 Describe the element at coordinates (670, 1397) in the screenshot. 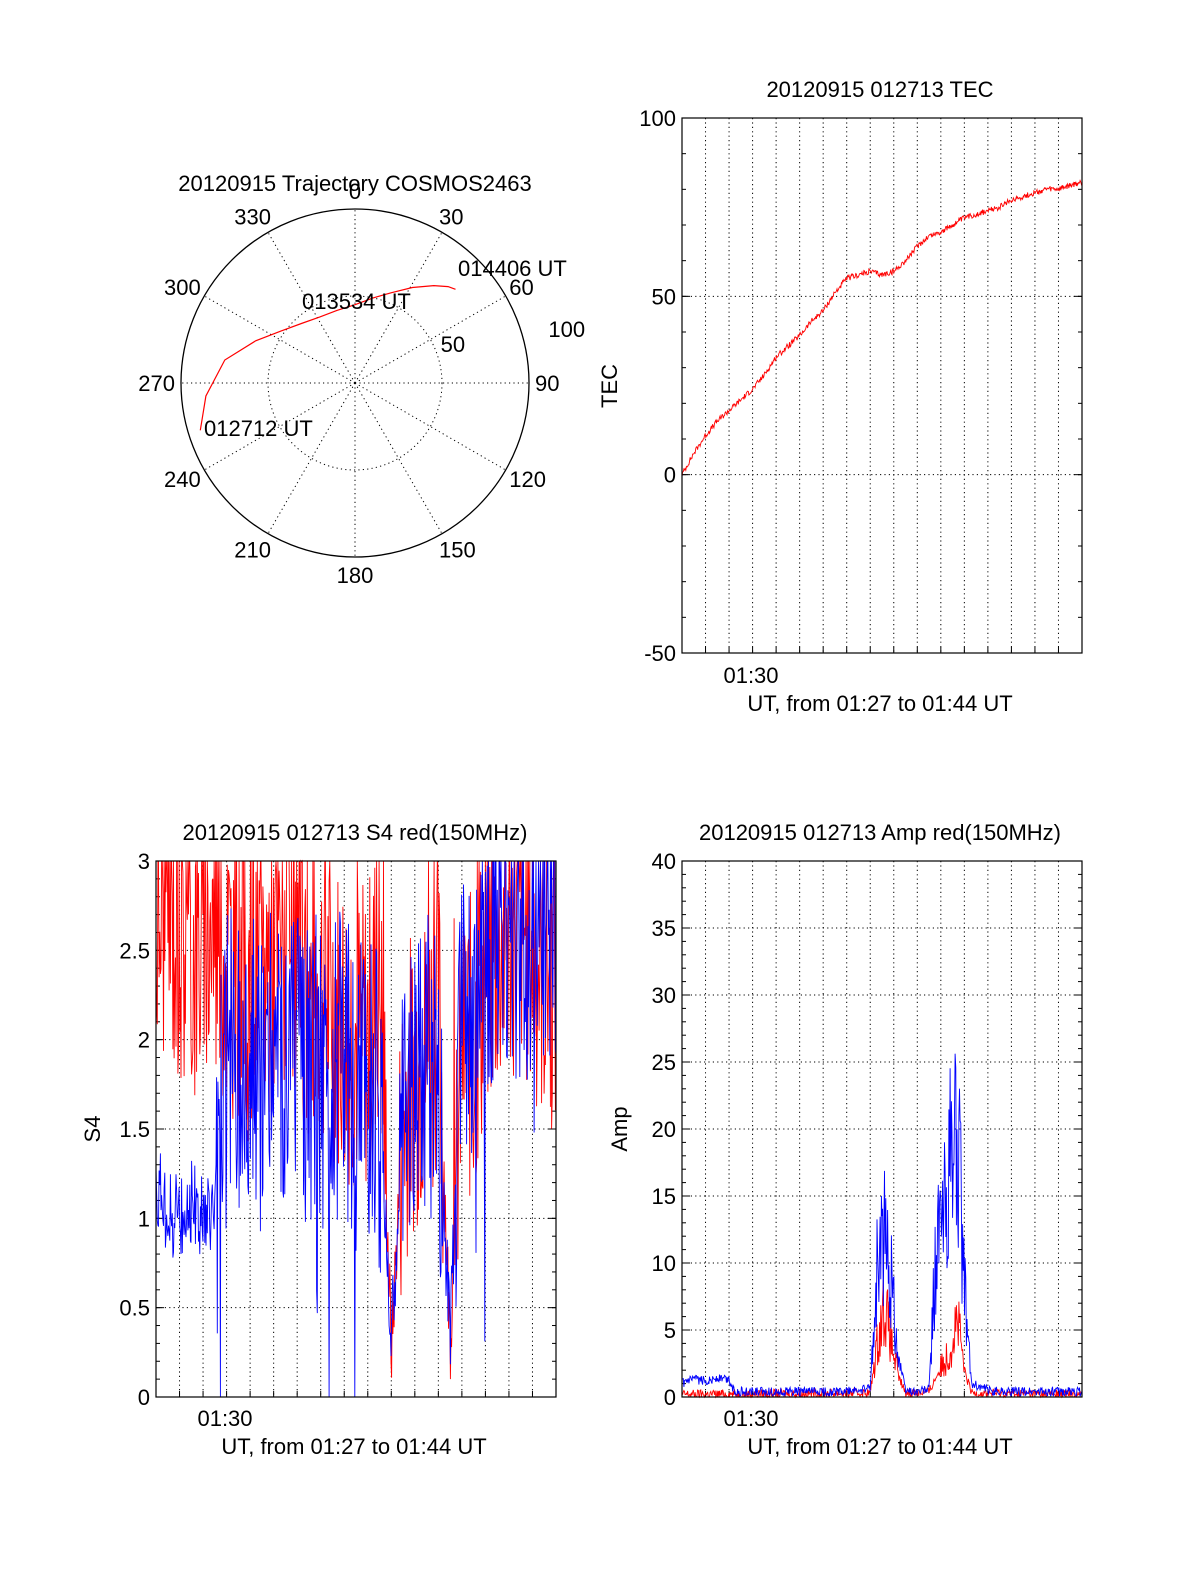

I see `amp-y-tick-label: 0` at that location.